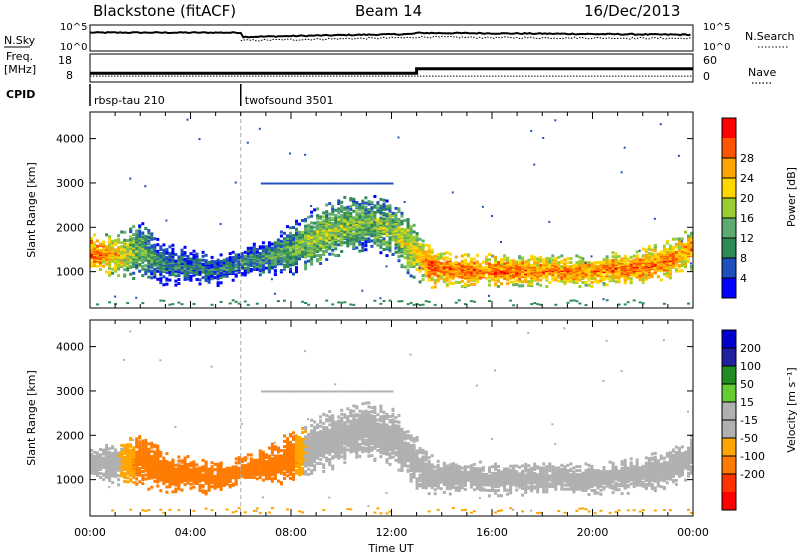 The height and width of the screenshot is (554, 800). What do you see at coordinates (20, 40) in the screenshot?
I see `nsky-label: N.Sky` at bounding box center [20, 40].